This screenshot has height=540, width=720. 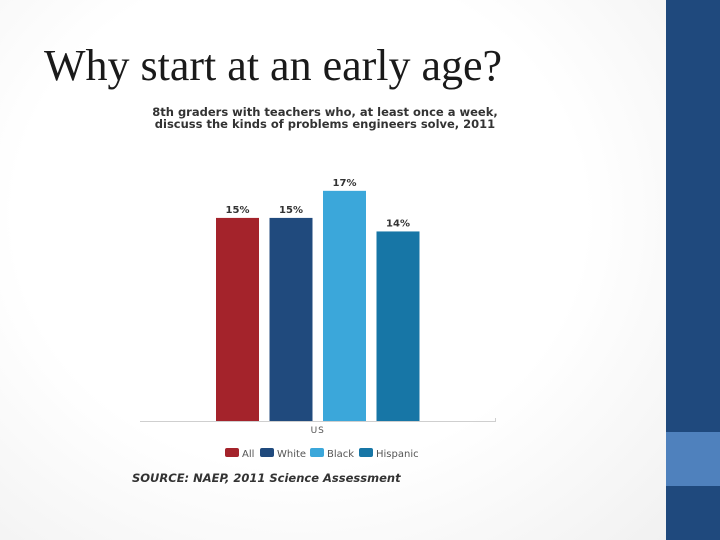 I want to click on data-label-black: 17%, so click(x=345, y=183).